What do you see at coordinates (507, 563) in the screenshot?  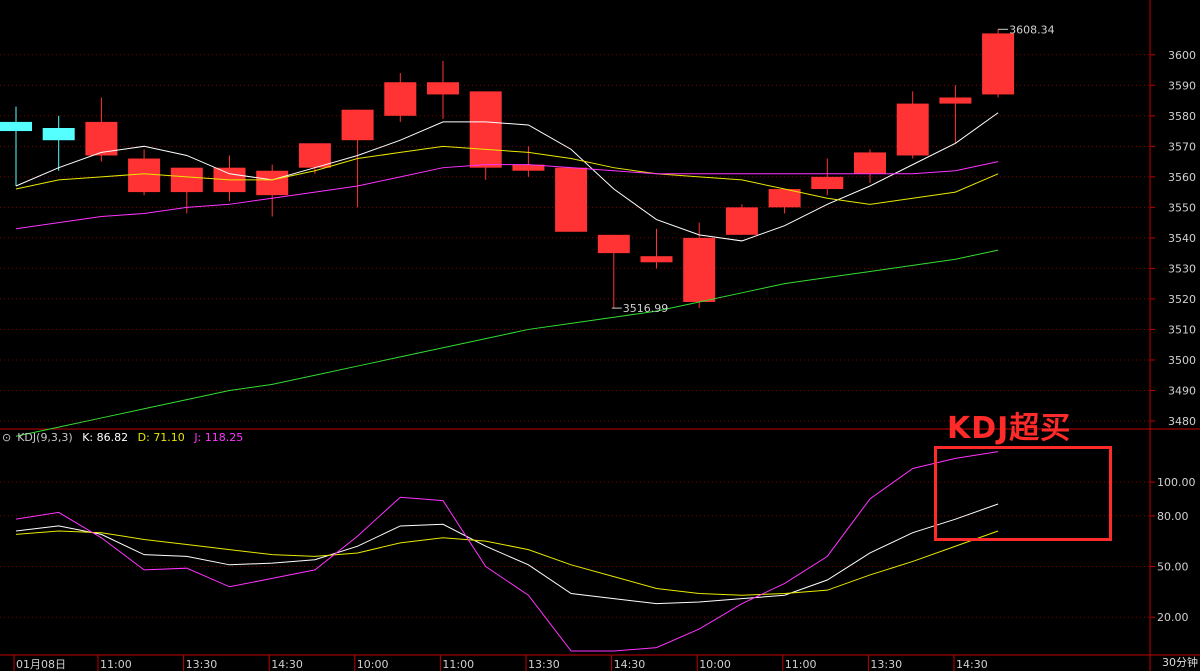 I see `kdj-line-d` at bounding box center [507, 563].